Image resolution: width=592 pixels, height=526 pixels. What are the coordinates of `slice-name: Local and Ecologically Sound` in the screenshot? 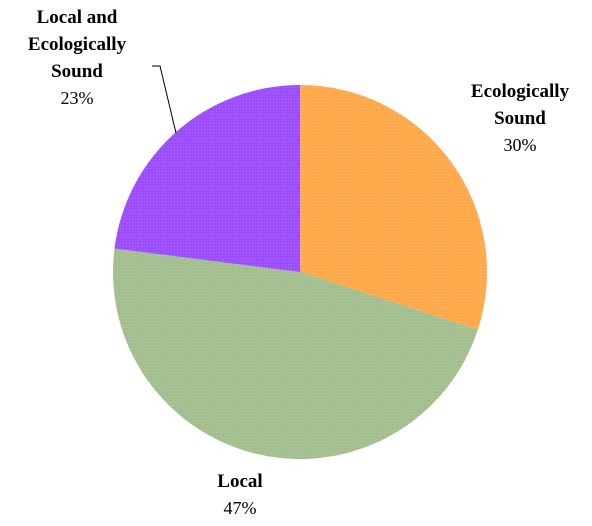 It's located at (77, 44).